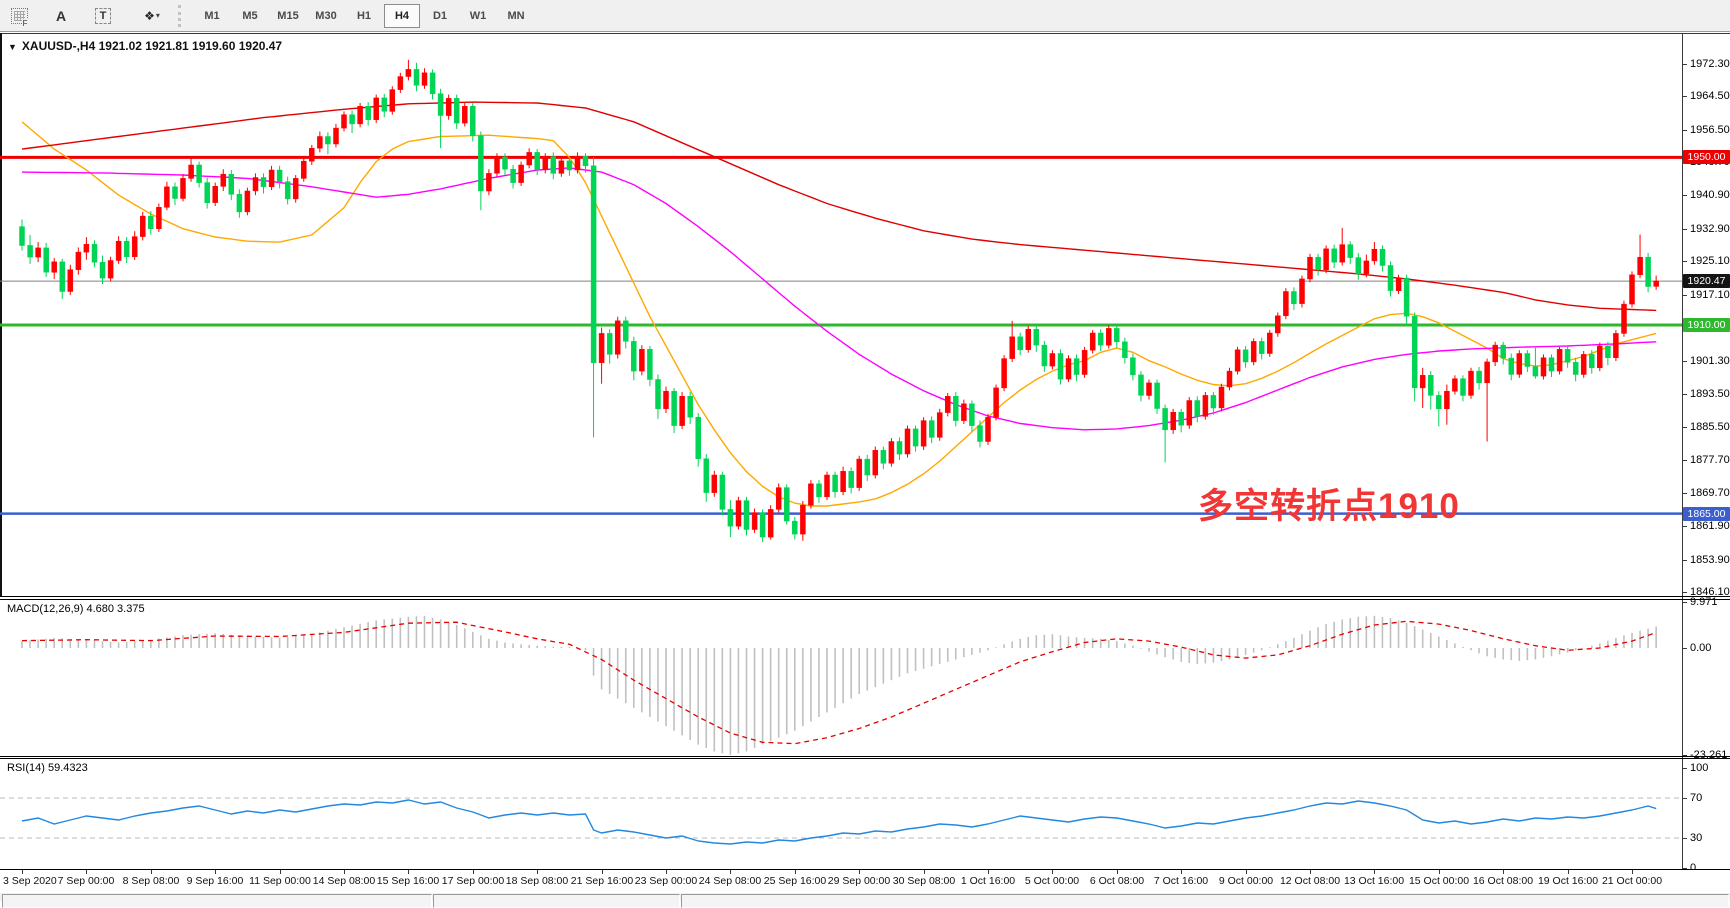 This screenshot has height=908, width=1730. What do you see at coordinates (859, 881) in the screenshot?
I see `date-axis-label: 29 Sep 00:00` at bounding box center [859, 881].